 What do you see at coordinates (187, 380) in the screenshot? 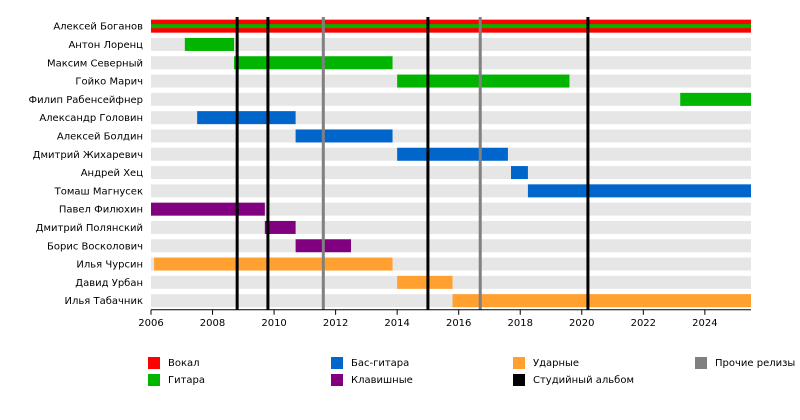
I see `legend-label: Гитара` at bounding box center [187, 380].